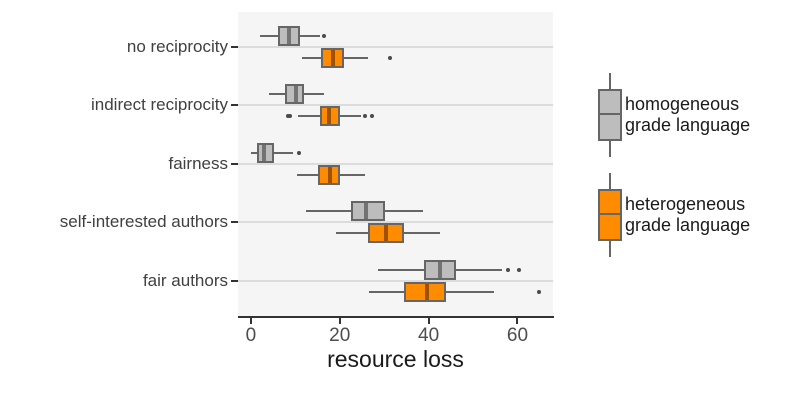 Image resolution: width=800 pixels, height=400 pixels. I want to click on y-tick-fair-authors, so click(234, 280).